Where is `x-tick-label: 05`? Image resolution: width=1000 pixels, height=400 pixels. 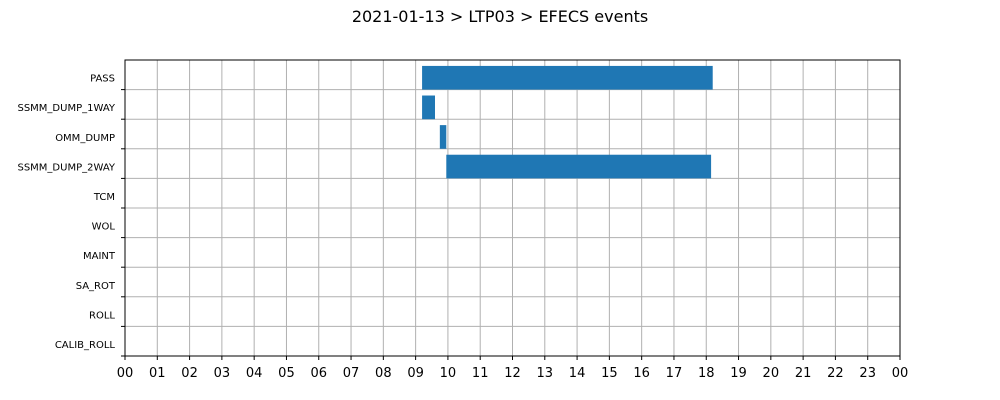
x-tick-label: 05 is located at coordinates (286, 373).